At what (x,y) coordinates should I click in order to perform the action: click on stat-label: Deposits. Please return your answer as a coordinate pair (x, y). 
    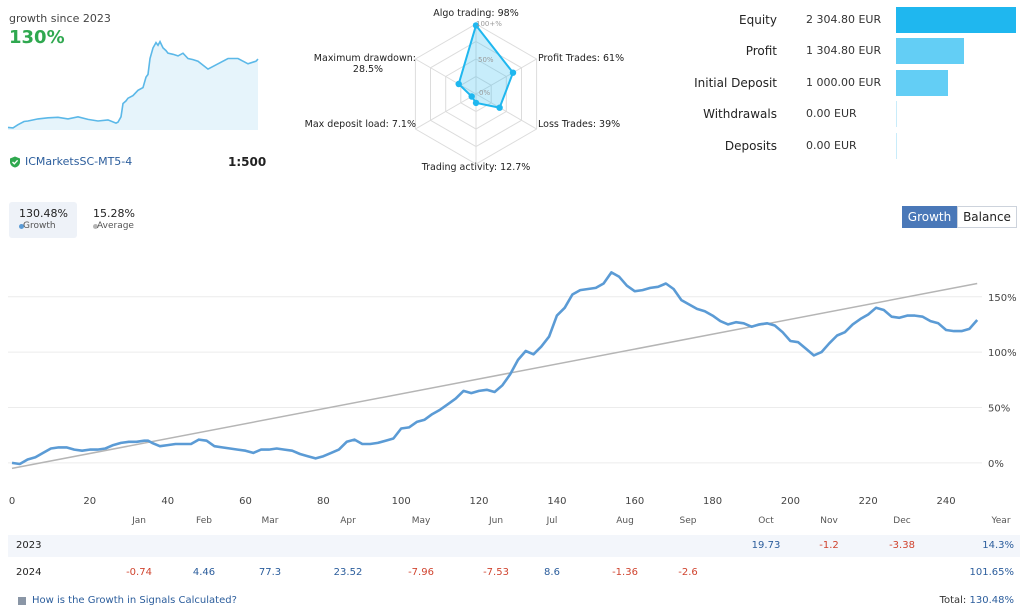
    Looking at the image, I should click on (750, 146).